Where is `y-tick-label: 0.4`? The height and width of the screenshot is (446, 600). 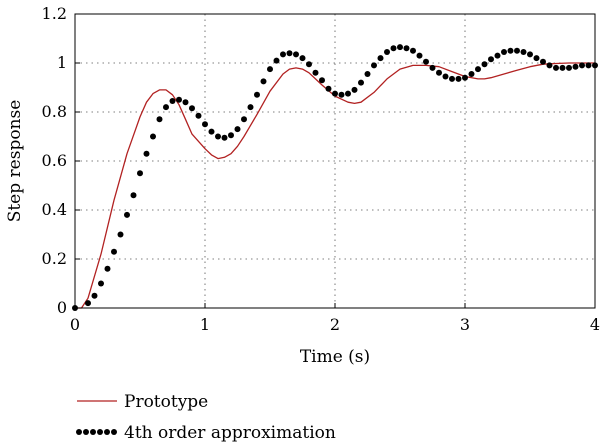 y-tick-label: 0.4 is located at coordinates (54, 209).